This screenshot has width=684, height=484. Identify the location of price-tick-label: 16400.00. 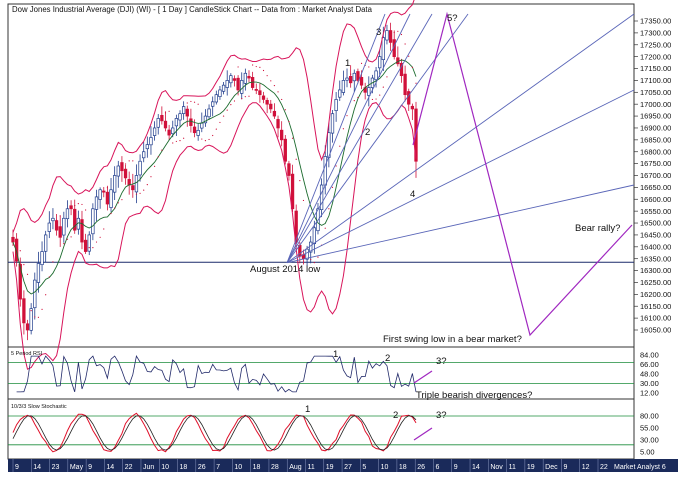
(655, 246).